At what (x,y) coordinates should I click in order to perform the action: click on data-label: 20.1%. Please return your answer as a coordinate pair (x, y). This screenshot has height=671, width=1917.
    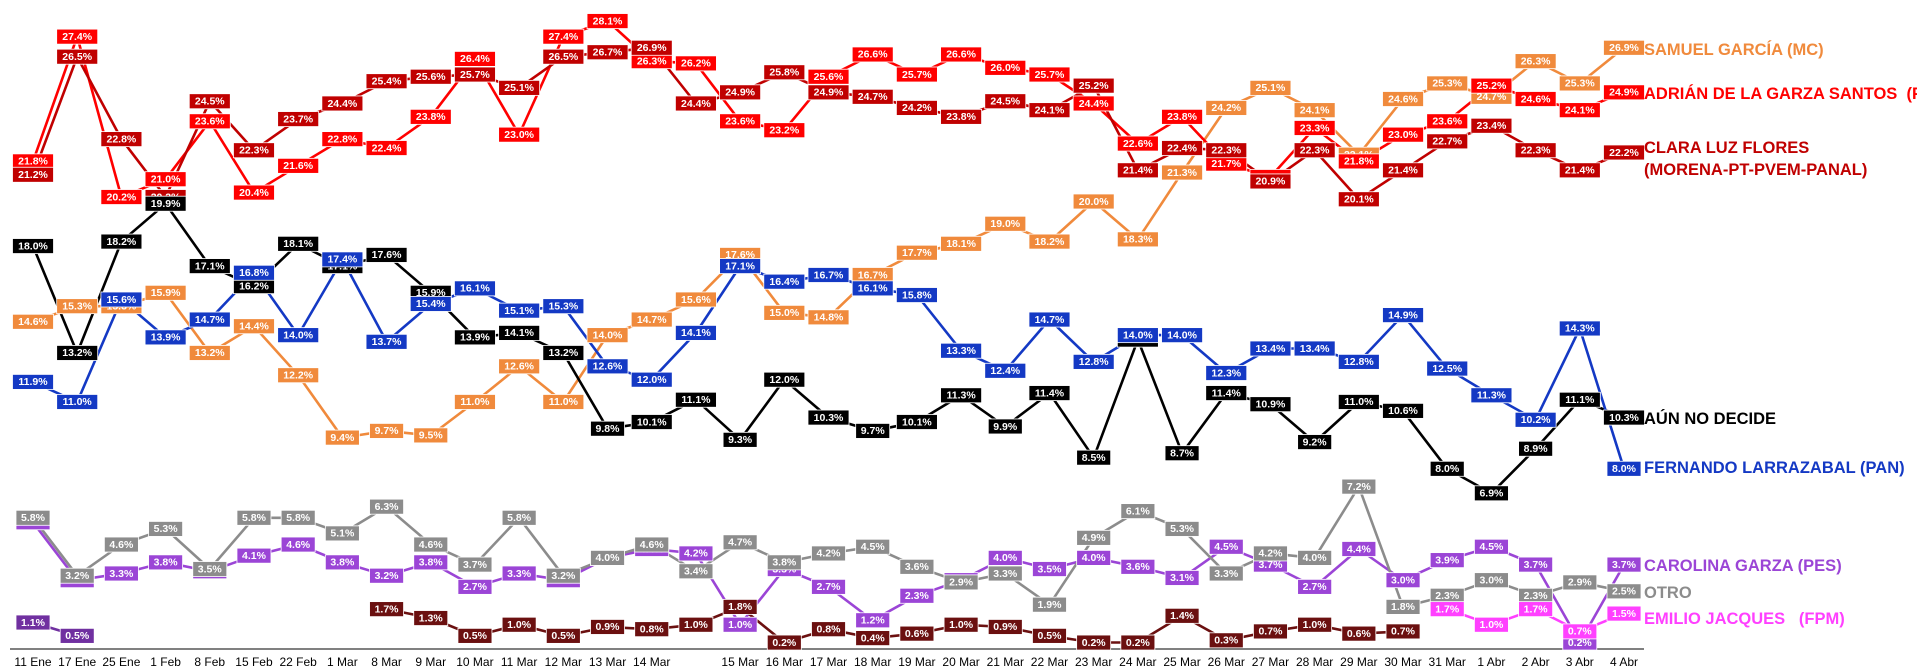
    Looking at the image, I should click on (1359, 200).